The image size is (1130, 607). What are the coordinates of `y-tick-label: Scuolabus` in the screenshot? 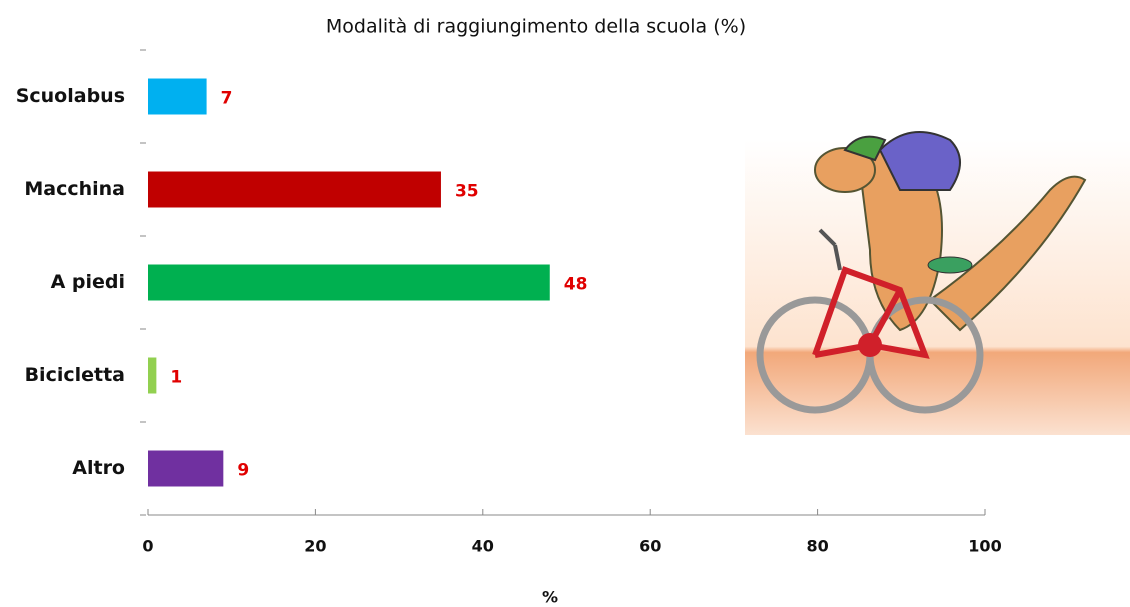 It's located at (70, 96).